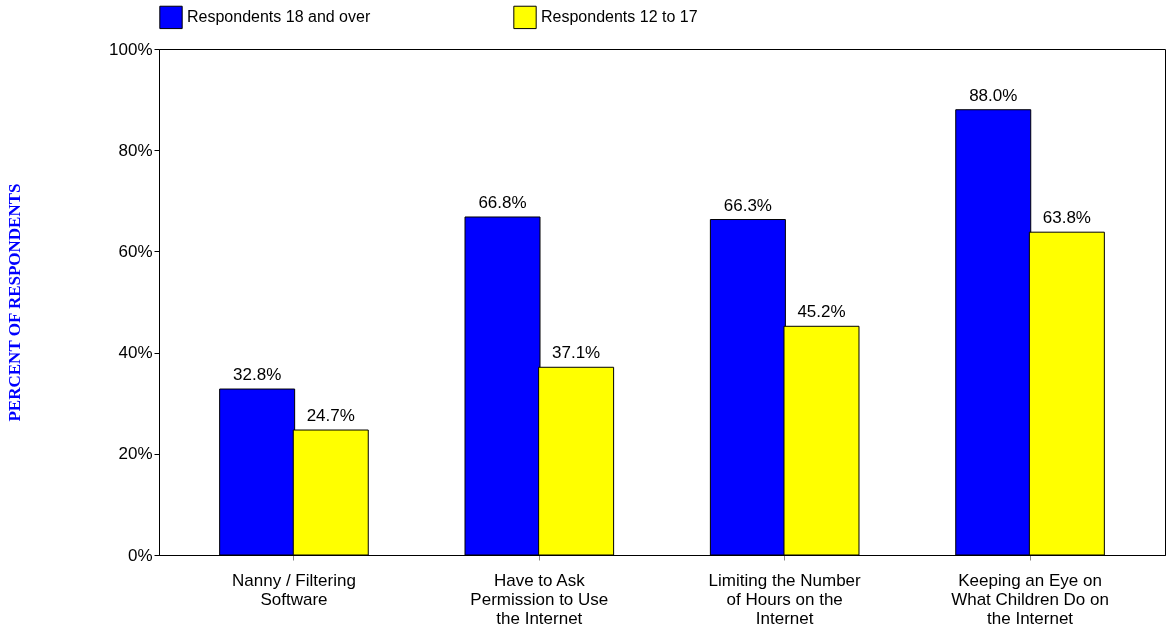  I want to click on data-label: 37.1%, so click(576, 353).